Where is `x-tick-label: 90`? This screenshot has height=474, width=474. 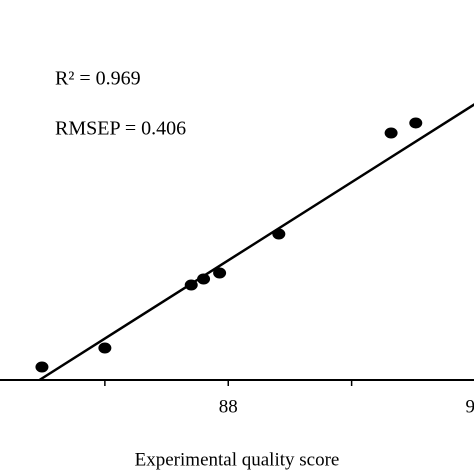
x-tick-label: 90 is located at coordinates (470, 406).